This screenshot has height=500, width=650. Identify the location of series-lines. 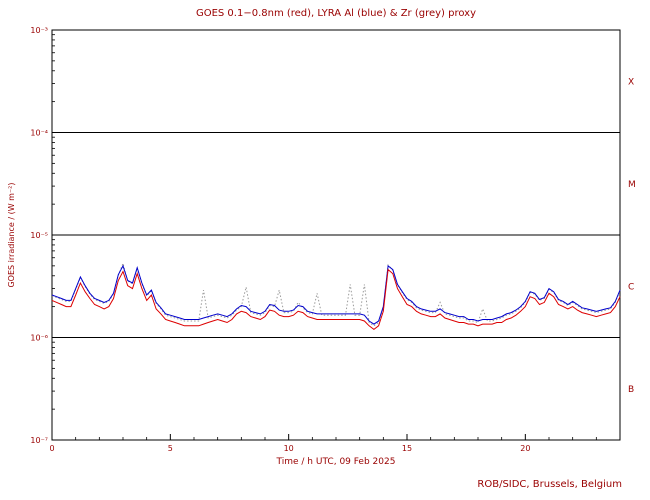
(336, 296).